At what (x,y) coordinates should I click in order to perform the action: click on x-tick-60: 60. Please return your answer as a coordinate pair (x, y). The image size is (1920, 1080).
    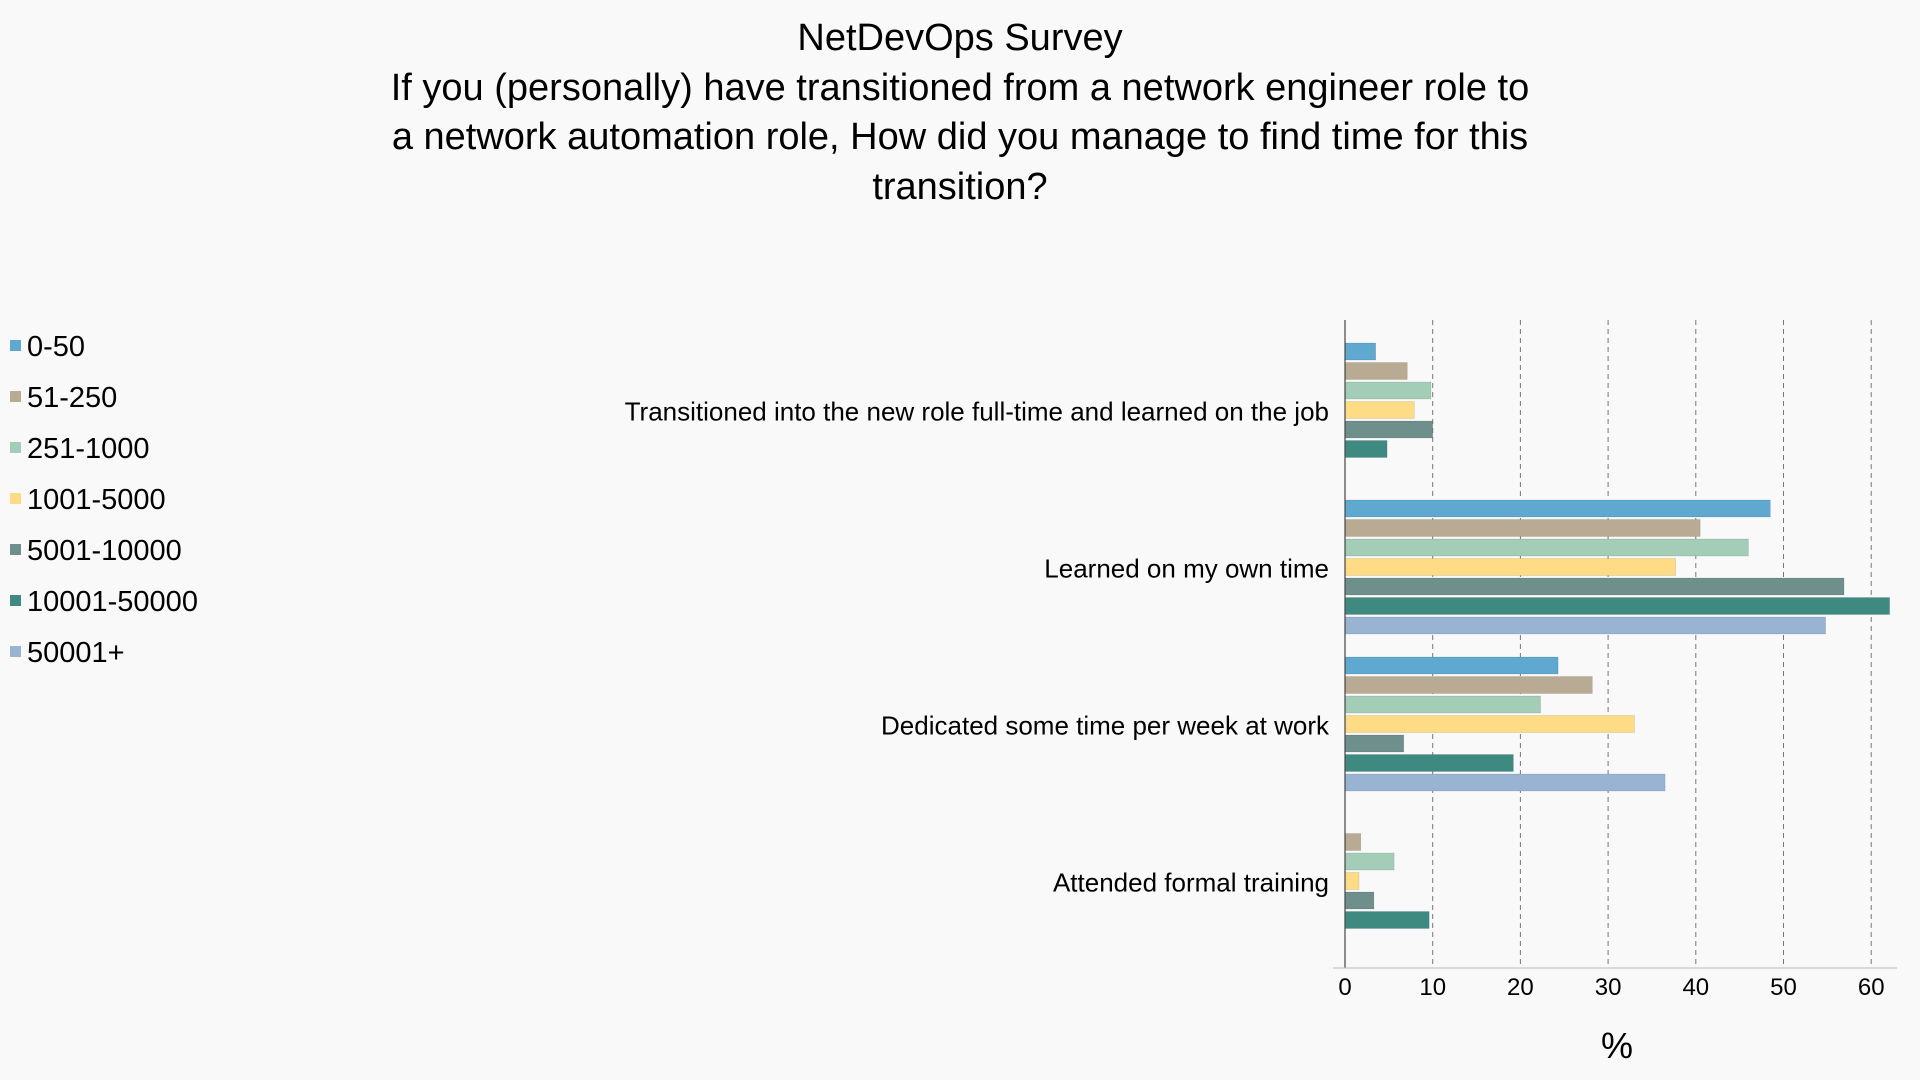
    Looking at the image, I should click on (1871, 987).